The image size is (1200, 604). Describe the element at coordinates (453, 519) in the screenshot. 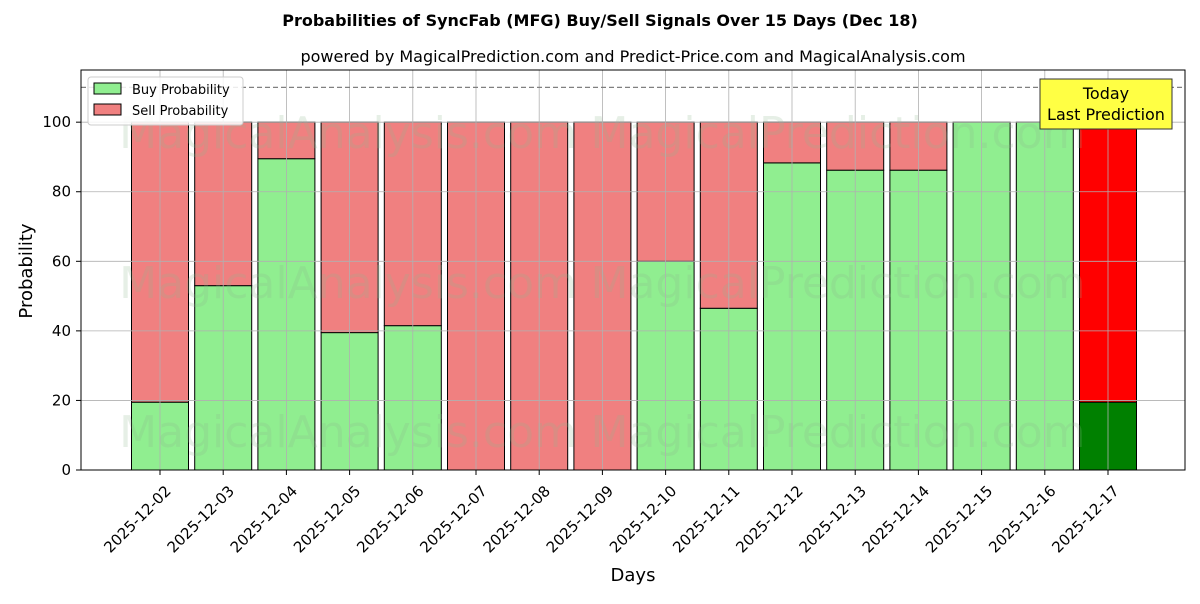

I see `x-tick-label: 2025-12-07` at that location.